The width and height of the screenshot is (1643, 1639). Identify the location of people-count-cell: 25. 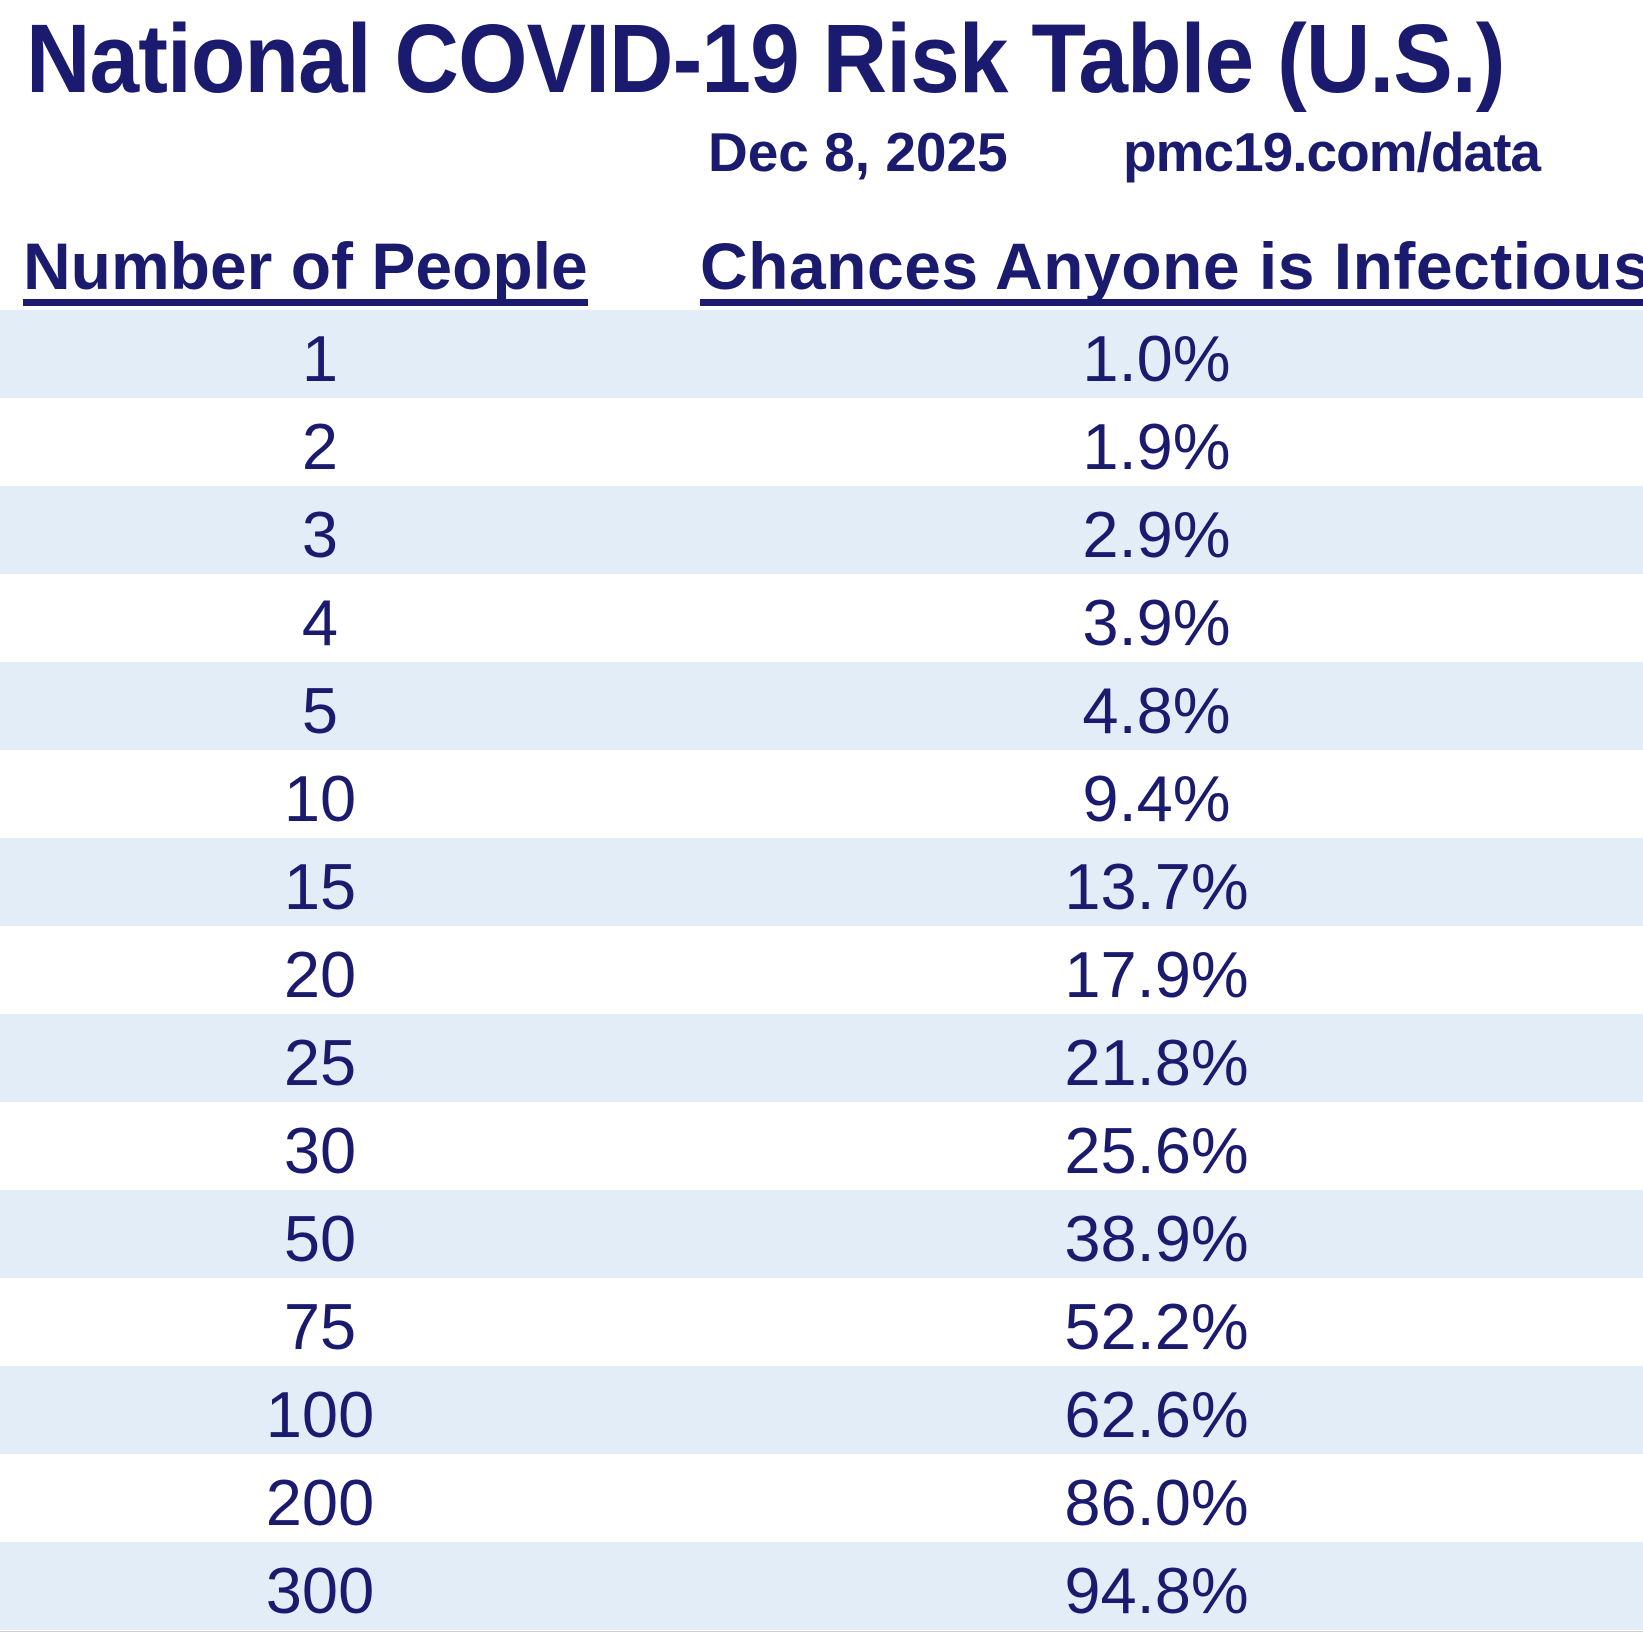
(320, 1062).